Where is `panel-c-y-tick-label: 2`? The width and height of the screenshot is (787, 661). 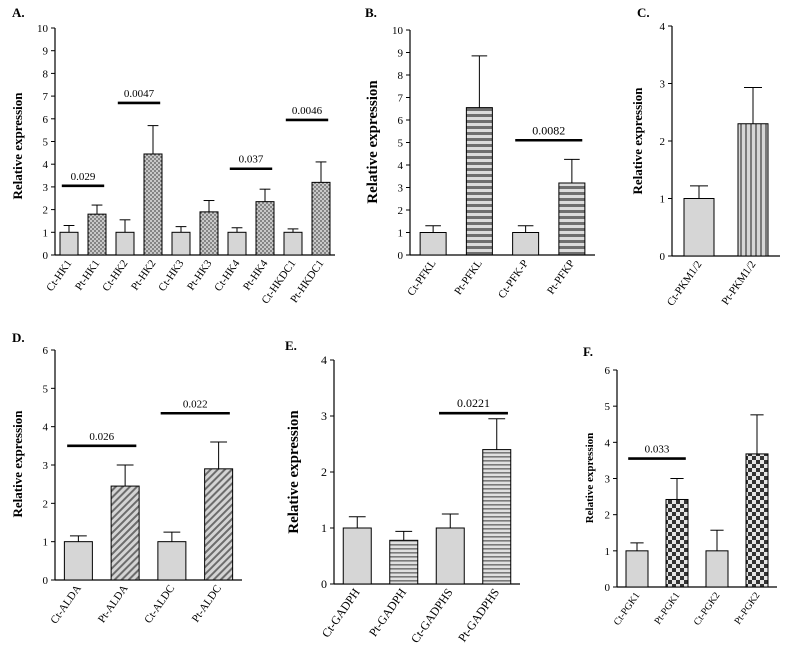
panel-c-y-tick-label: 2 is located at coordinates (663, 142).